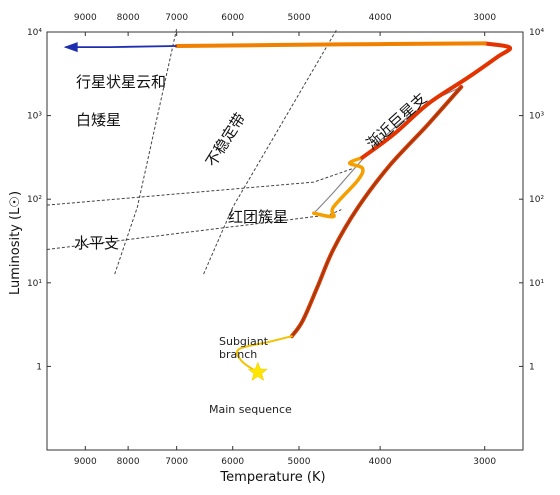 The image size is (560, 495). I want to click on annotation-planetary-nebula: 行星状星云和, so click(121, 82).